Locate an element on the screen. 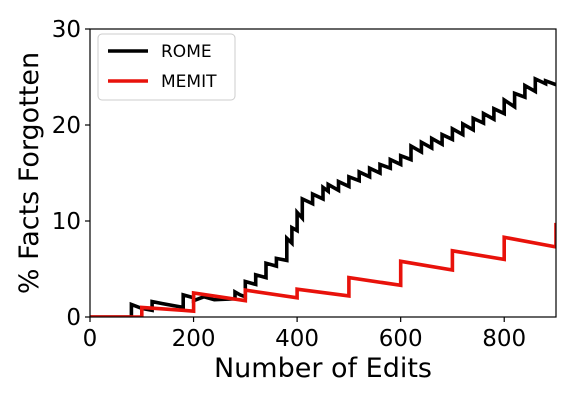 The width and height of the screenshot is (571, 401). x-tick-label: 200 is located at coordinates (194, 339).